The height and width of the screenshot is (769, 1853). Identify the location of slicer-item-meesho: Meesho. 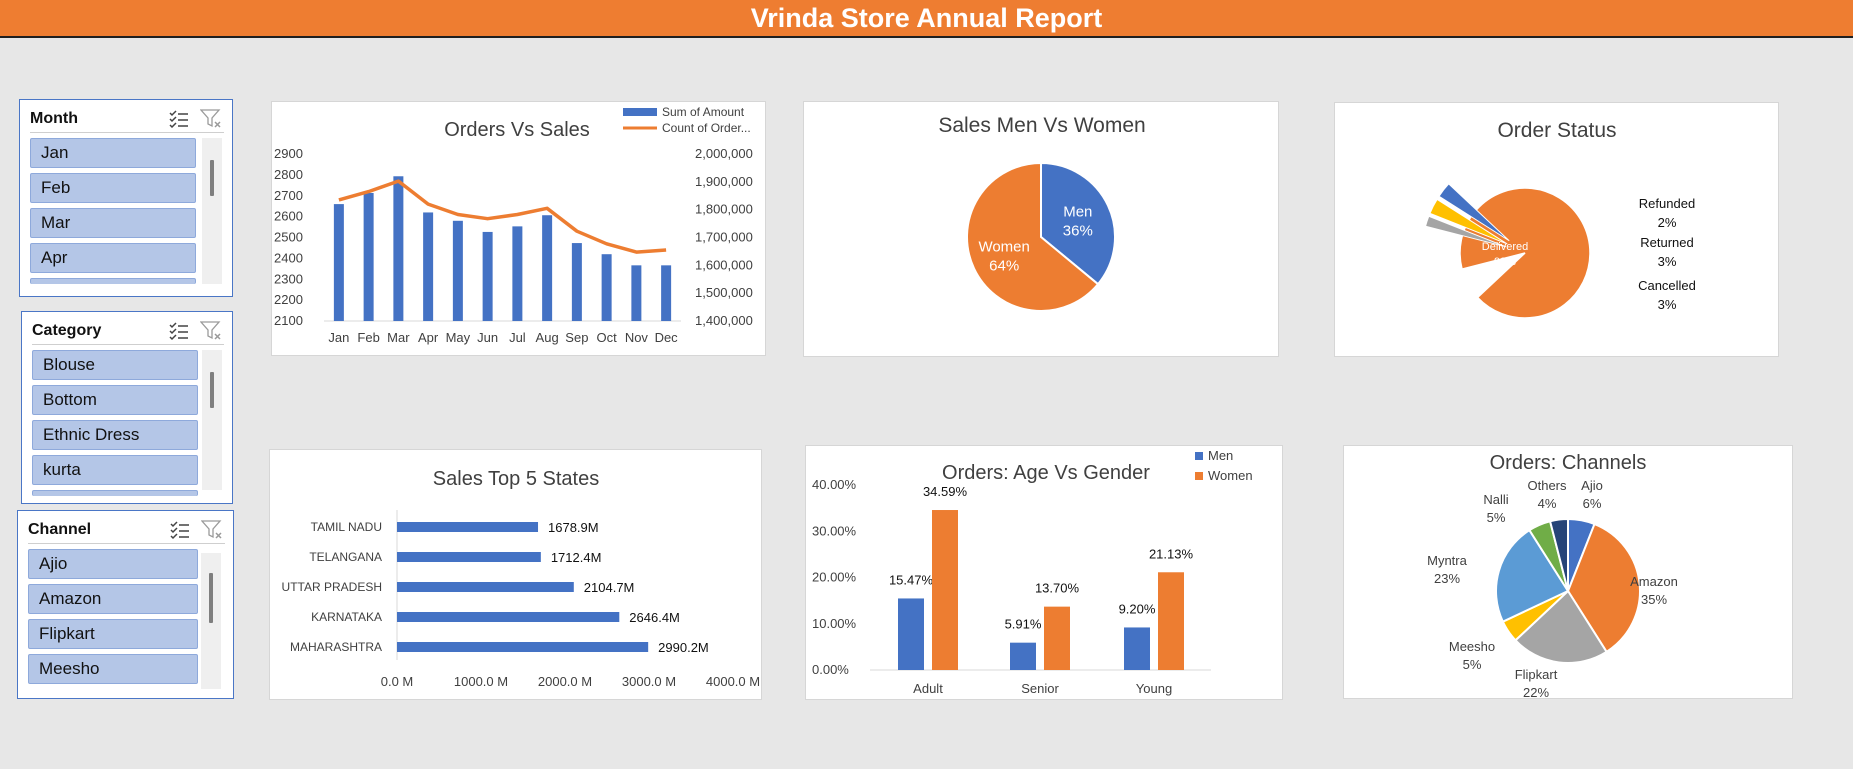
(113, 669).